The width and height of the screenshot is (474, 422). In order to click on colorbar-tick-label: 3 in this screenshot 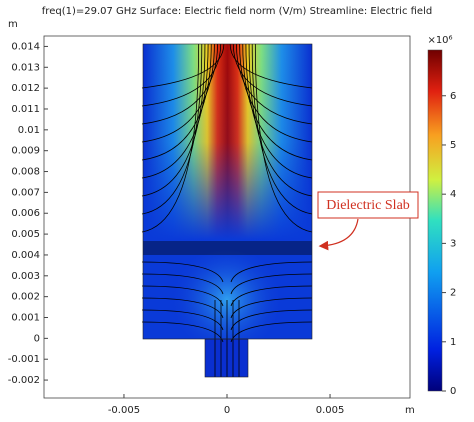, I will do `click(453, 243)`.